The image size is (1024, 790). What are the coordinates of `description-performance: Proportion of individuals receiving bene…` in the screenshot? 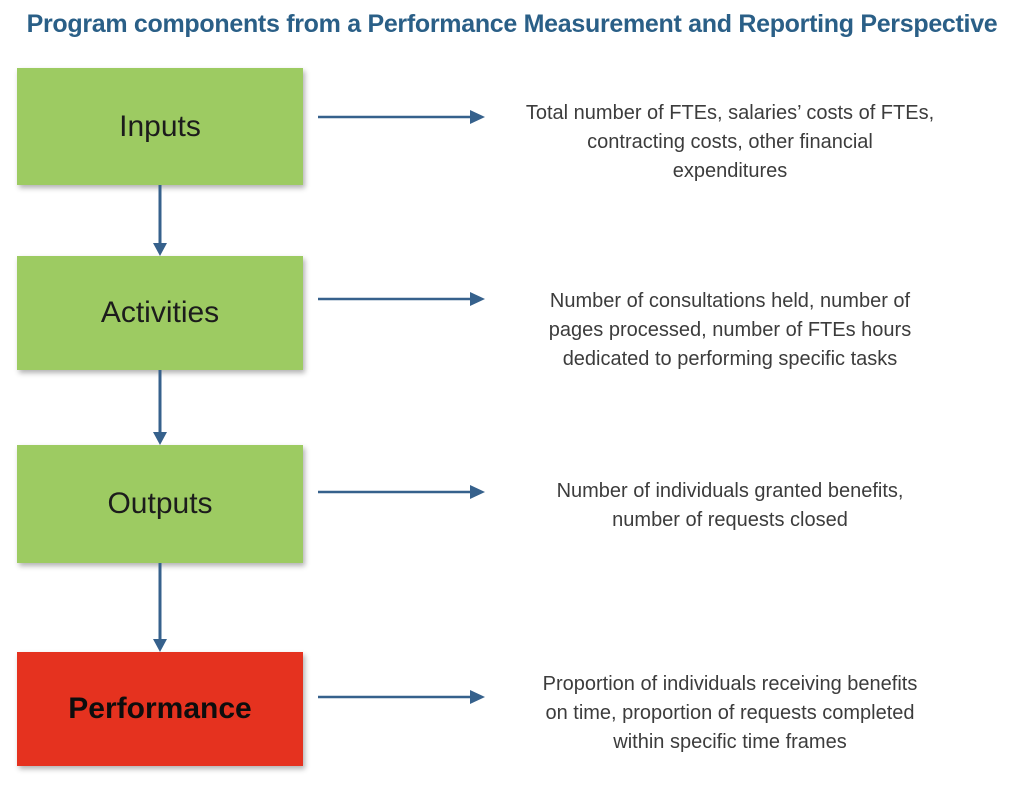 It's located at (730, 713).